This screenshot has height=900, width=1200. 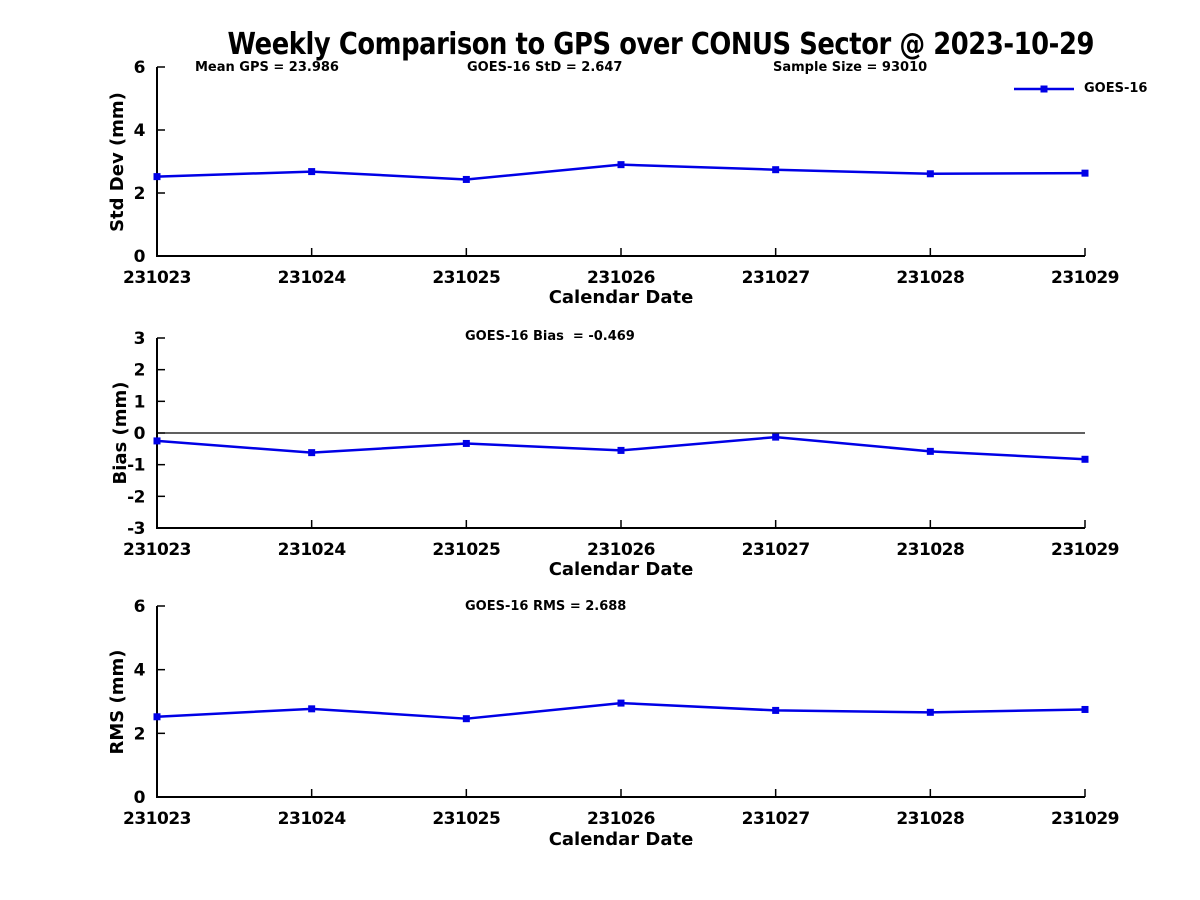 What do you see at coordinates (850, 67) in the screenshot?
I see `annotation-sample-size: Sample Size = 93010` at bounding box center [850, 67].